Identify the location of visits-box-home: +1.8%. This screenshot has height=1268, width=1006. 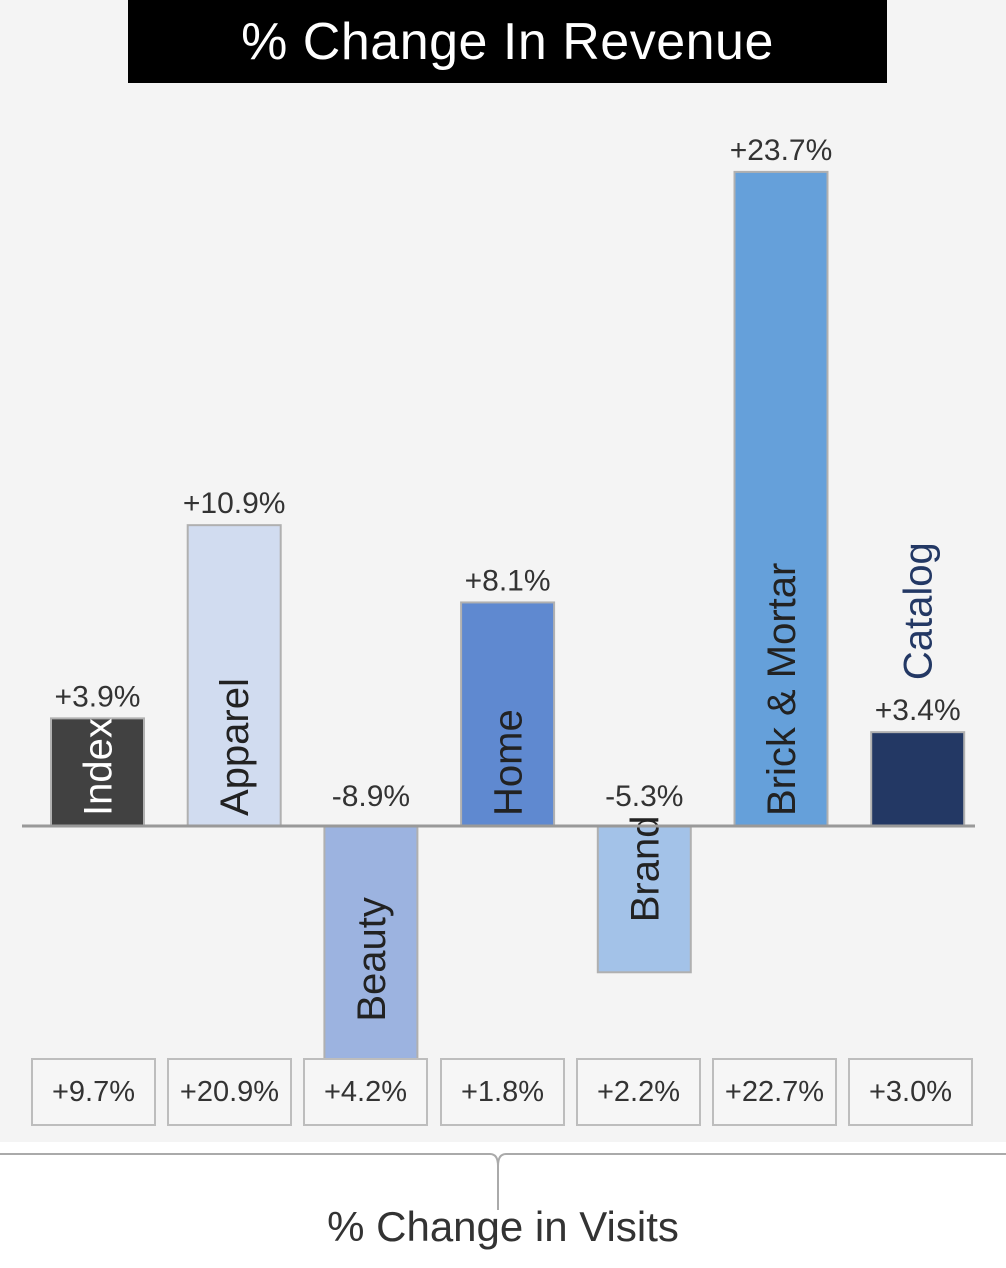
(502, 1092).